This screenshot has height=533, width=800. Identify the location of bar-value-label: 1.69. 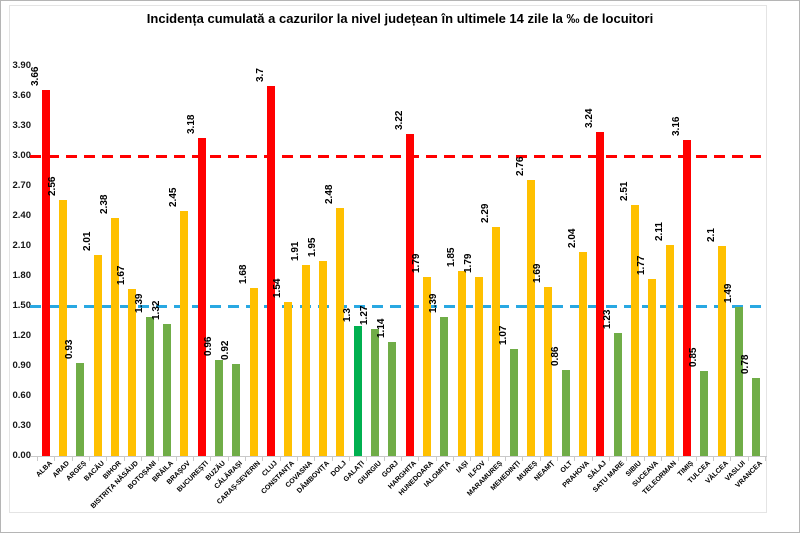
(538, 273).